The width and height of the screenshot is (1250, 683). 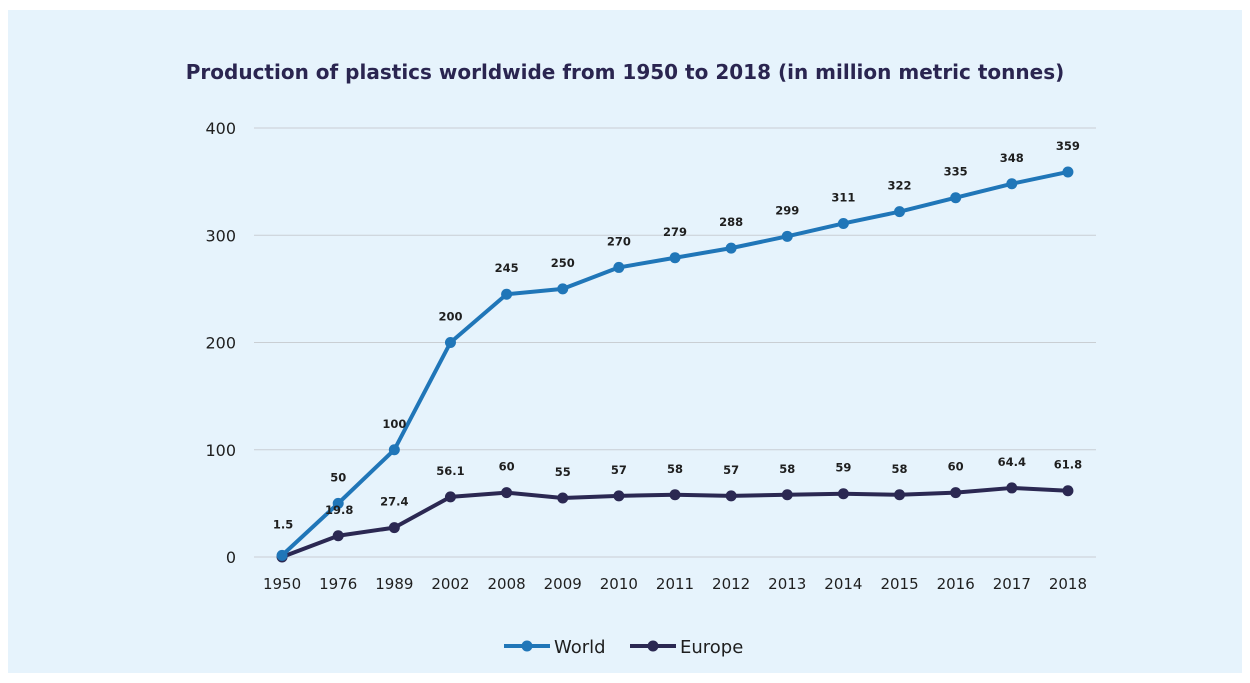 I want to click on x-tick-label: 2016, so click(x=956, y=584).